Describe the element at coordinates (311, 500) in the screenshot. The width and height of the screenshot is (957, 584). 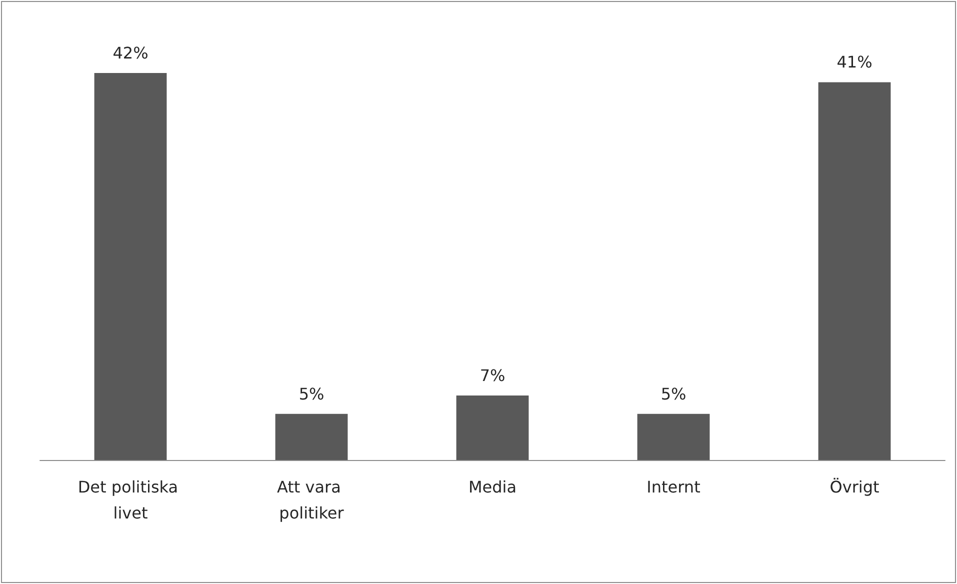
I see `x-tick-label: Att vara politiker` at that location.